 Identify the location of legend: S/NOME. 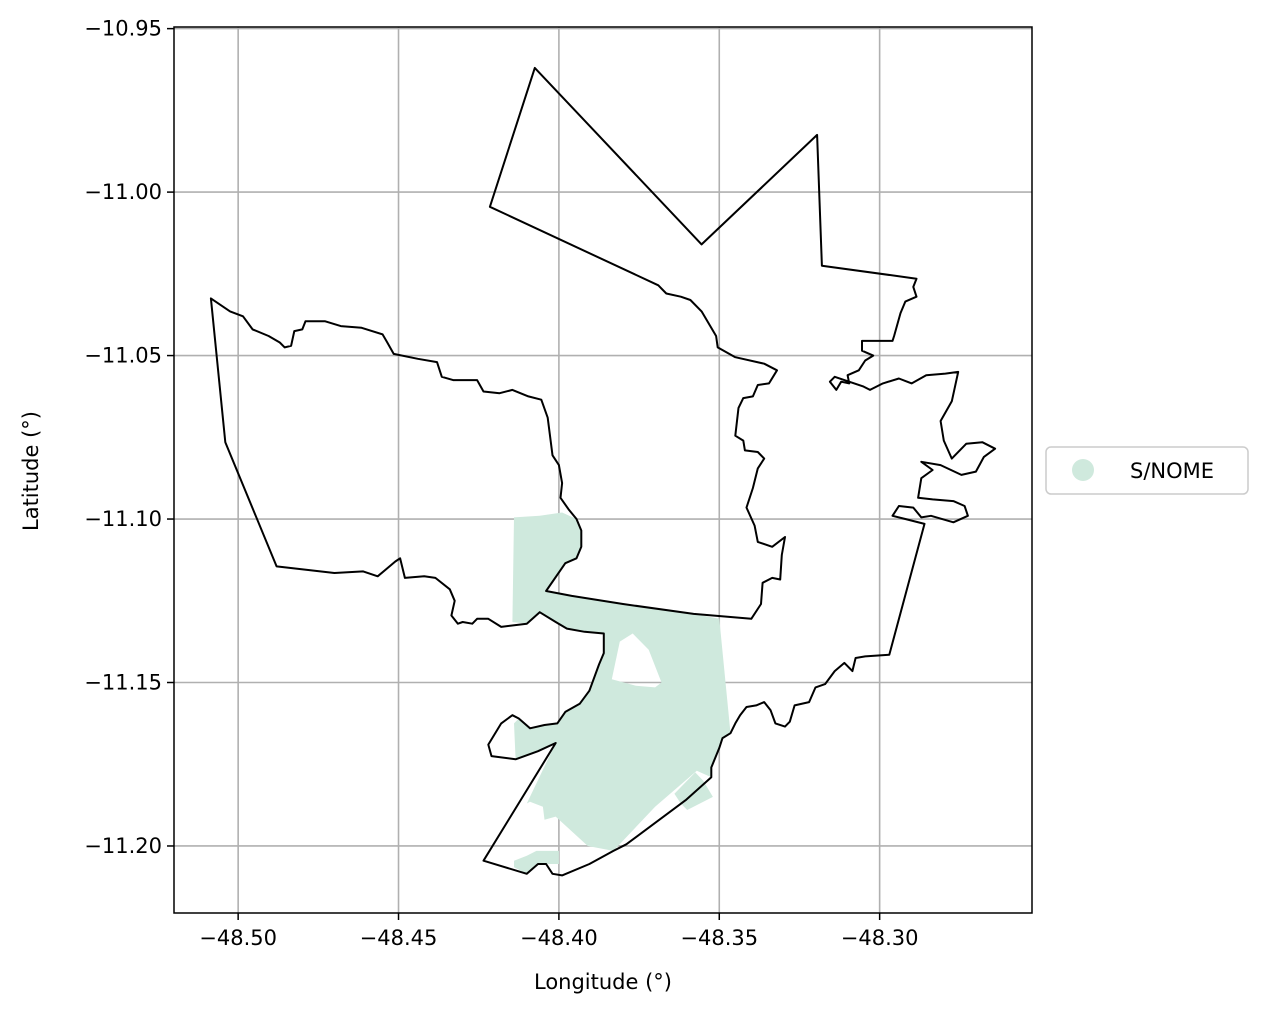
(1147, 470).